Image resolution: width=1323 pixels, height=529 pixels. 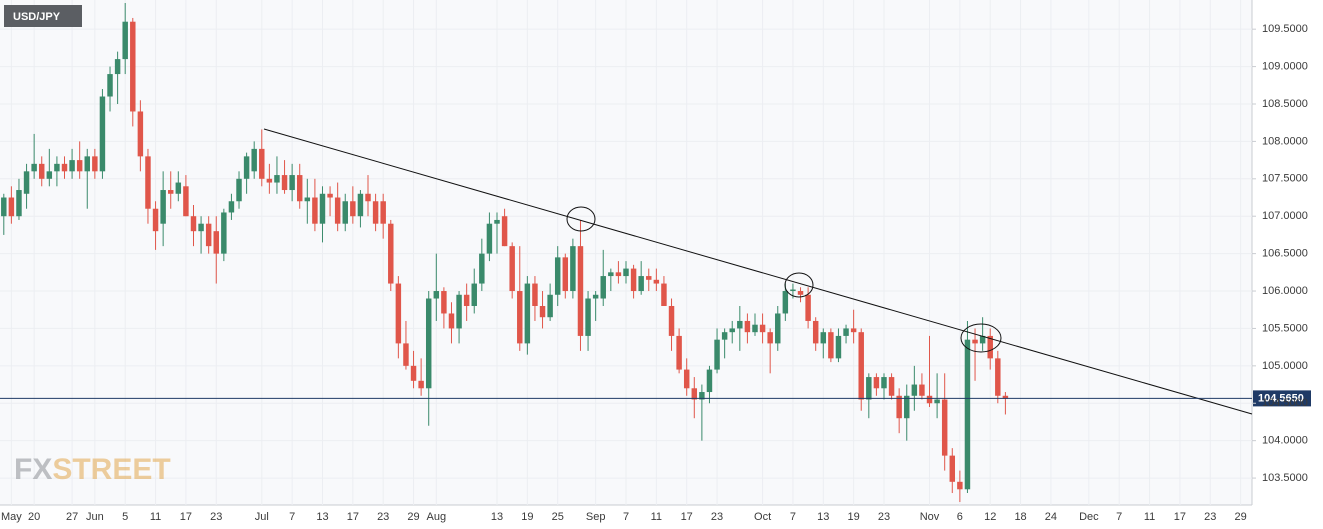 I want to click on x-tick-label: 27, so click(x=72, y=517).